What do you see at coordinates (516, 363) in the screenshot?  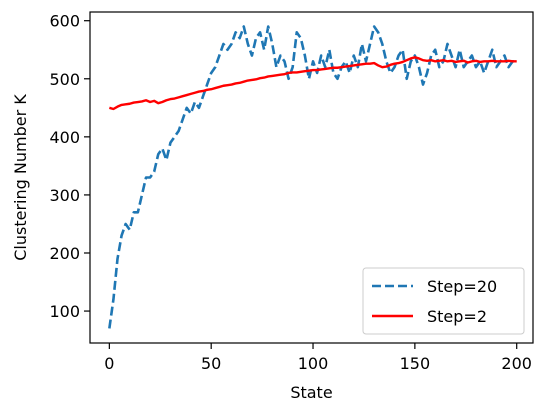 I see `x-tick-label: 200` at bounding box center [516, 363].